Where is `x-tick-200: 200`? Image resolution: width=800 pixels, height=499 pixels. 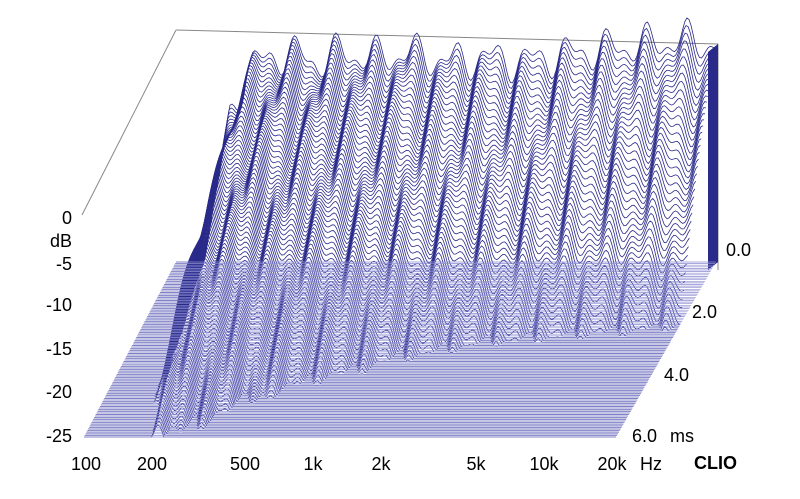 x-tick-200: 200 is located at coordinates (152, 464).